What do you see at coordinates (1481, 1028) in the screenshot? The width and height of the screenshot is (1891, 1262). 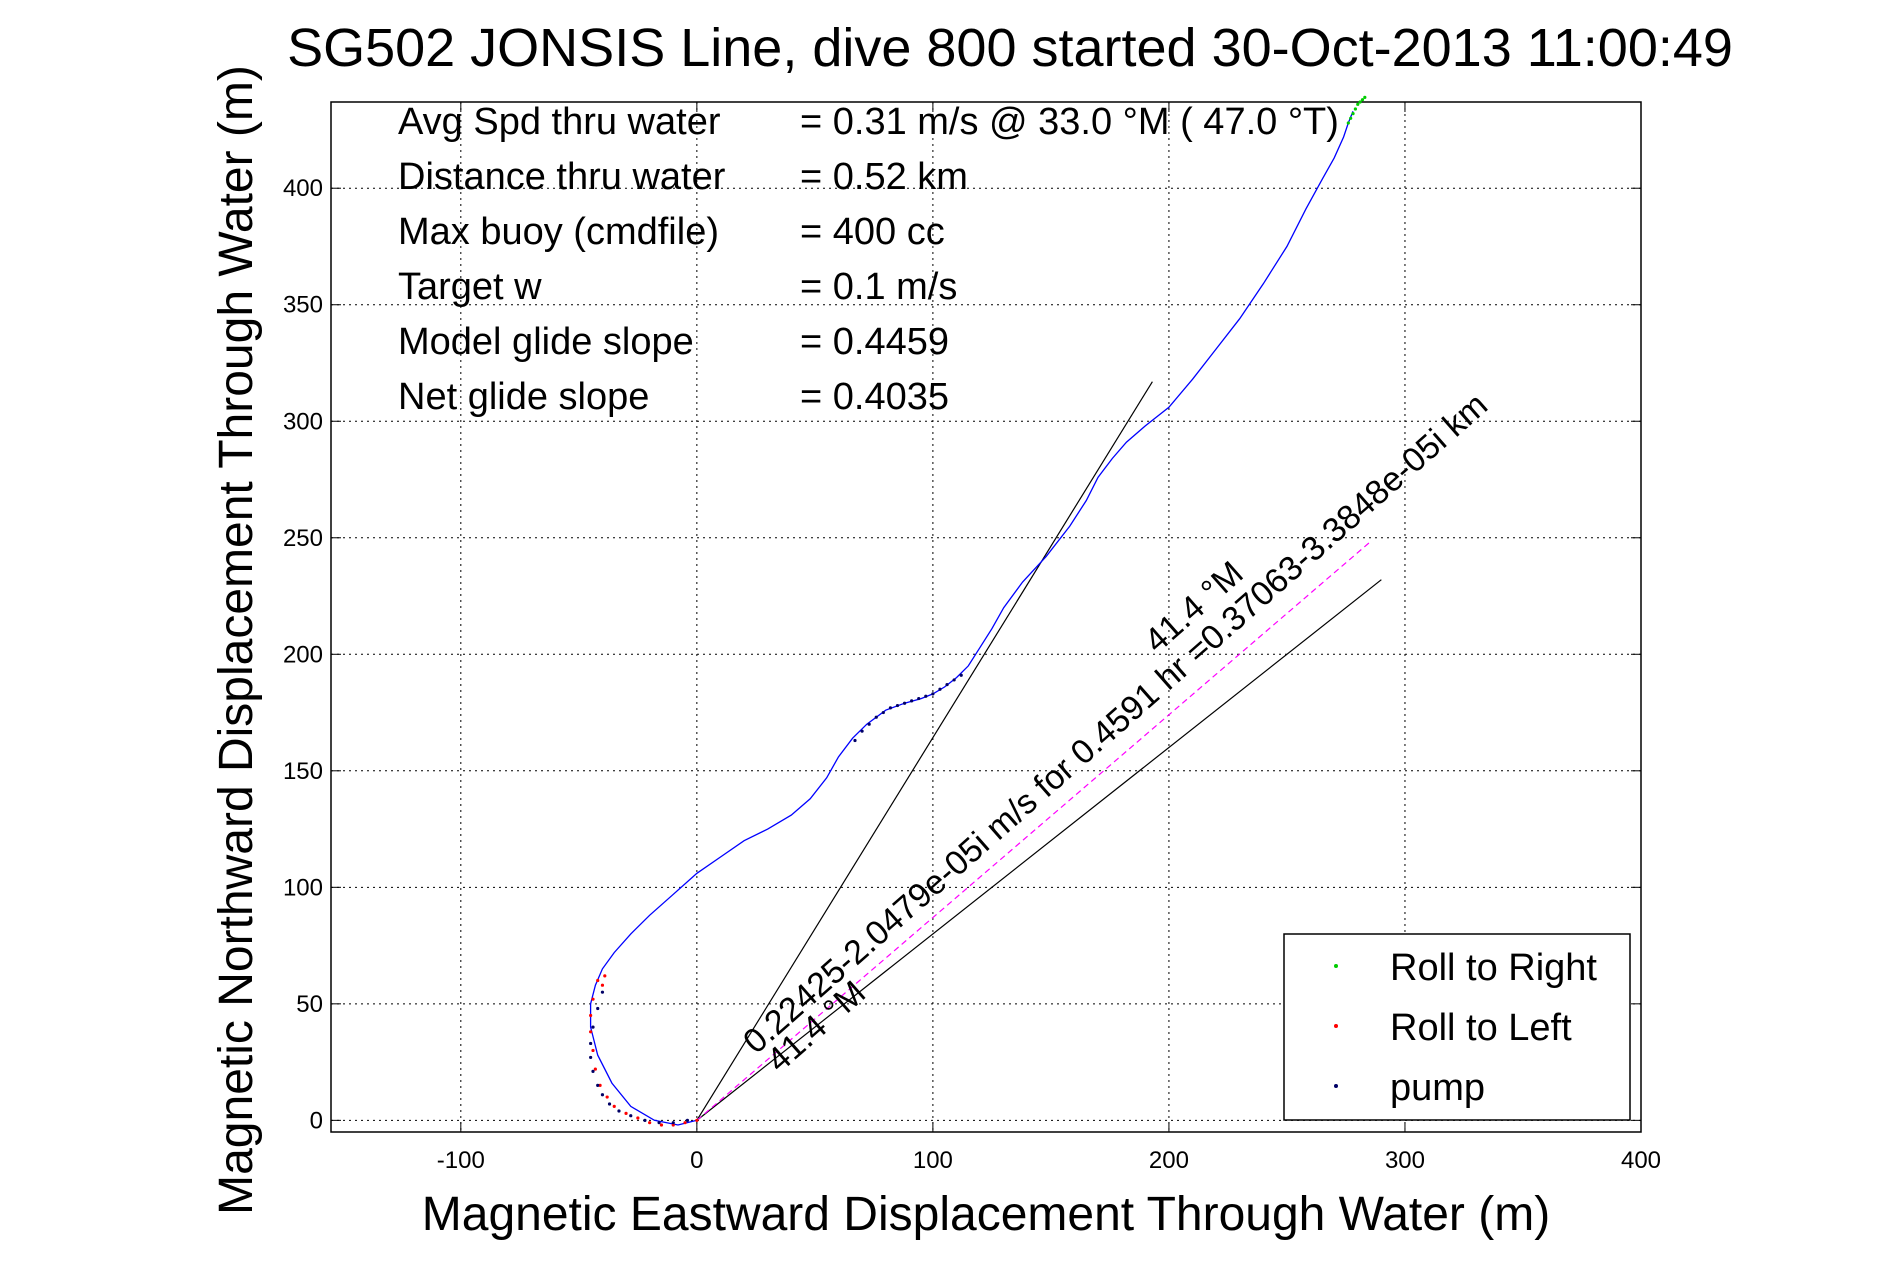 I see `legend-label: Roll to Left` at bounding box center [1481, 1028].